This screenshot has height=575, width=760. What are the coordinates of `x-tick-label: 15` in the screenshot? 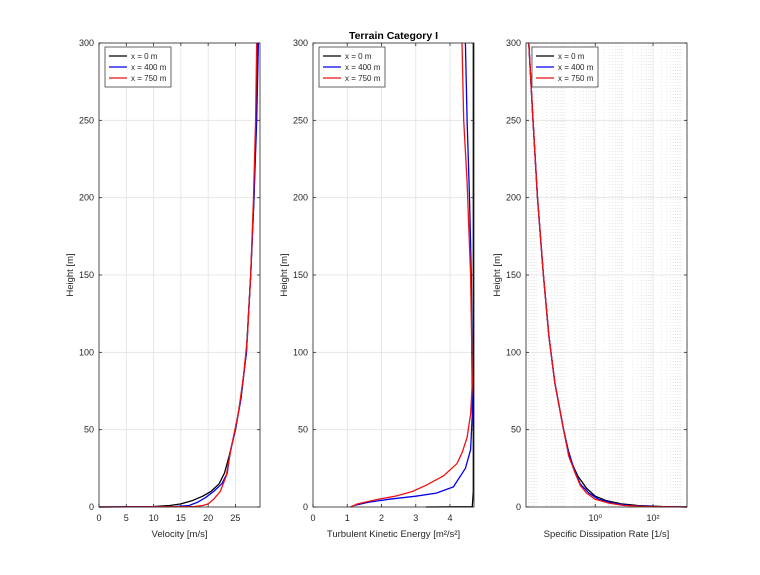 It's located at (181, 518).